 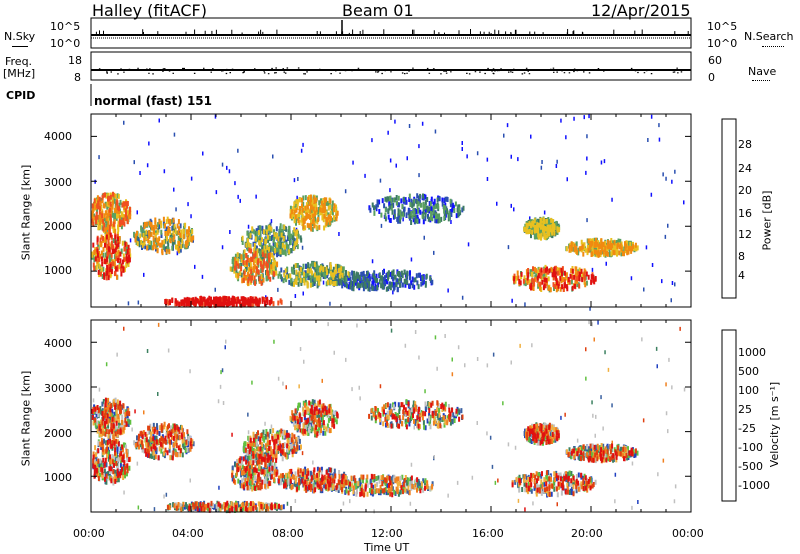 I want to click on nsearch-legend-line, so click(x=773, y=46).